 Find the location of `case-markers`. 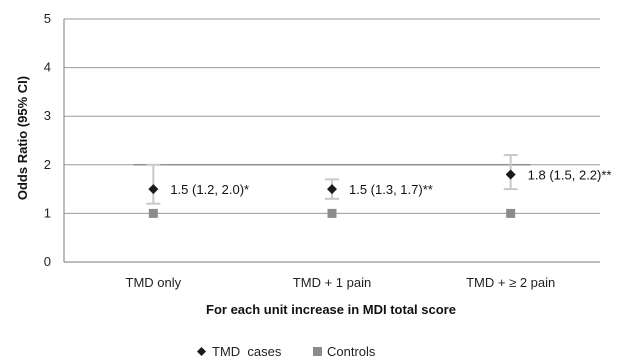

case-markers is located at coordinates (332, 182).